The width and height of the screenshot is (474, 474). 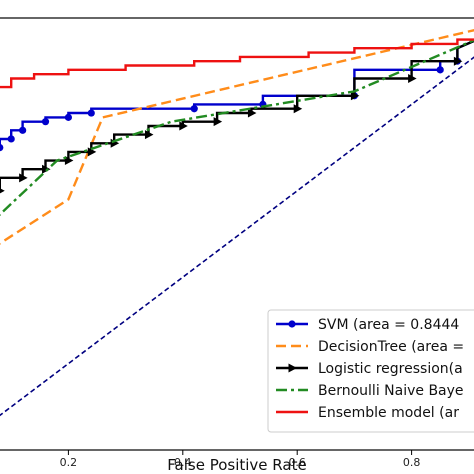 I want to click on x-axis-title: False Positive Rate, so click(x=236, y=465).